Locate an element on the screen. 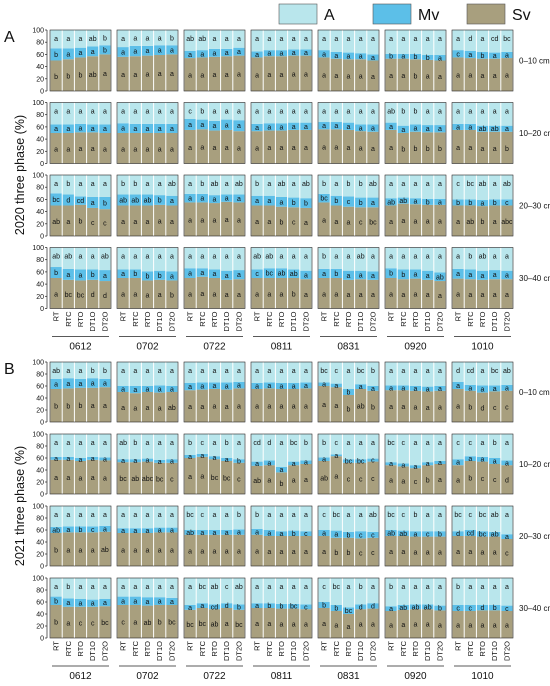 The image size is (550, 686). depth-label: 30–40 cm is located at coordinates (534, 608).